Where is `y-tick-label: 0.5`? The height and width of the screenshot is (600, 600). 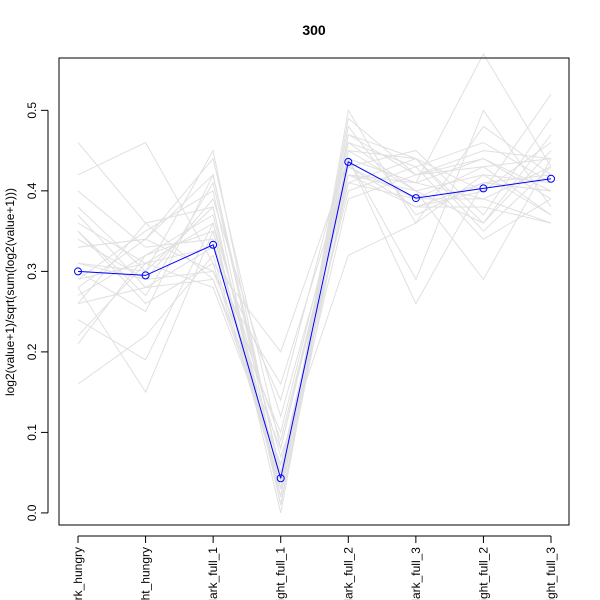 y-tick-label: 0.5 is located at coordinates (32, 110).